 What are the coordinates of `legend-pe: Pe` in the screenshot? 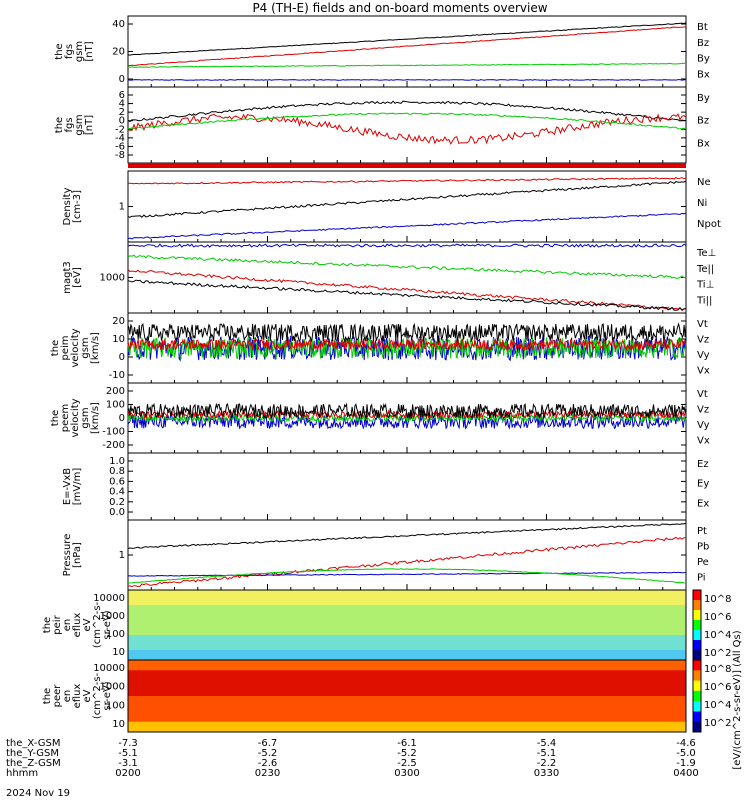 It's located at (703, 562).